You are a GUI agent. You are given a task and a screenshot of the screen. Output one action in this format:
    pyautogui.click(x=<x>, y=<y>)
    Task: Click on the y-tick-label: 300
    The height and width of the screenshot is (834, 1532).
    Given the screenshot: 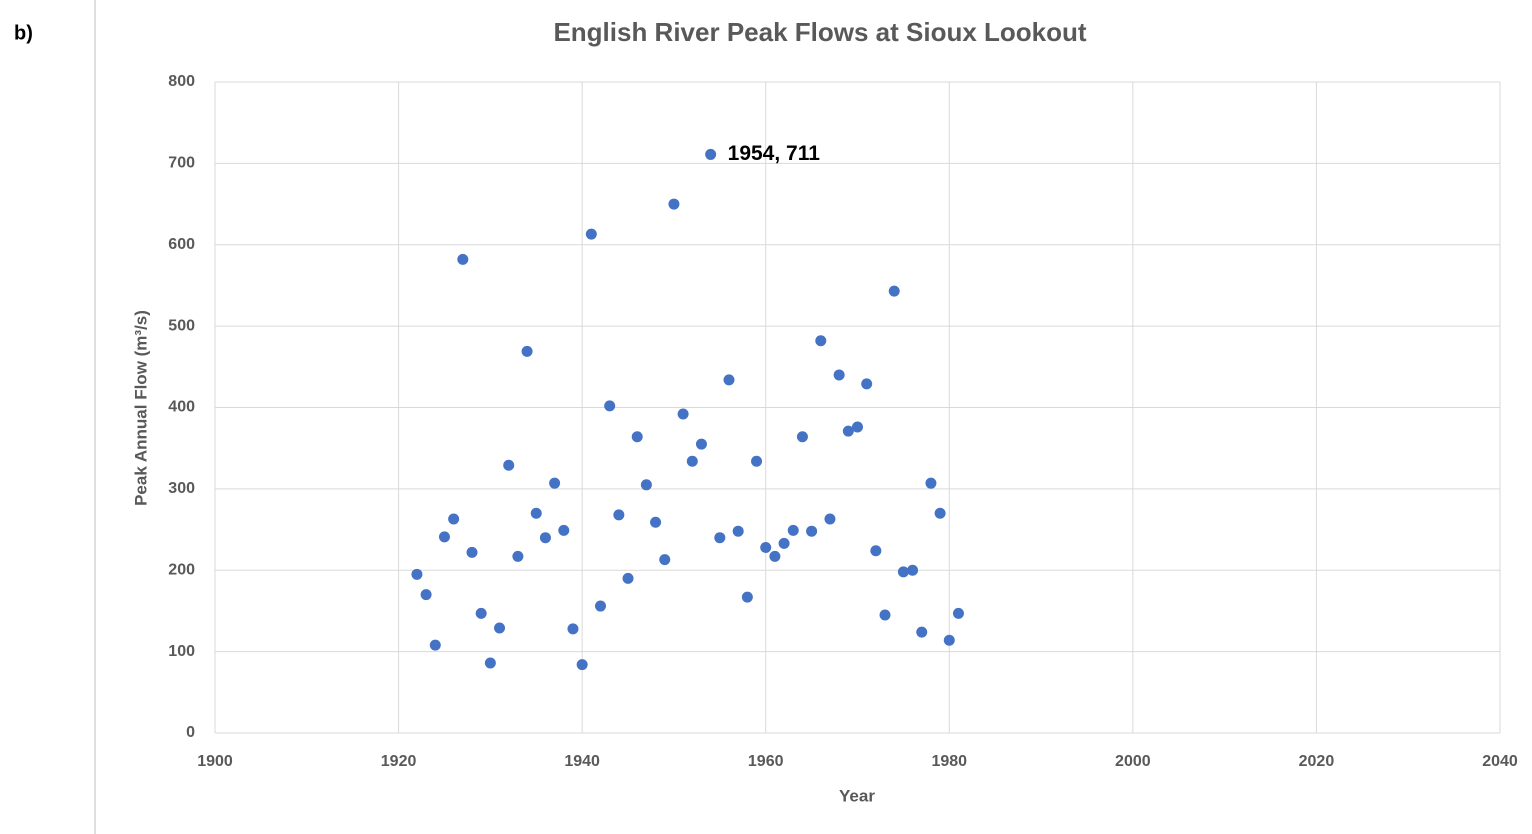 What is the action you would take?
    pyautogui.click(x=181, y=488)
    